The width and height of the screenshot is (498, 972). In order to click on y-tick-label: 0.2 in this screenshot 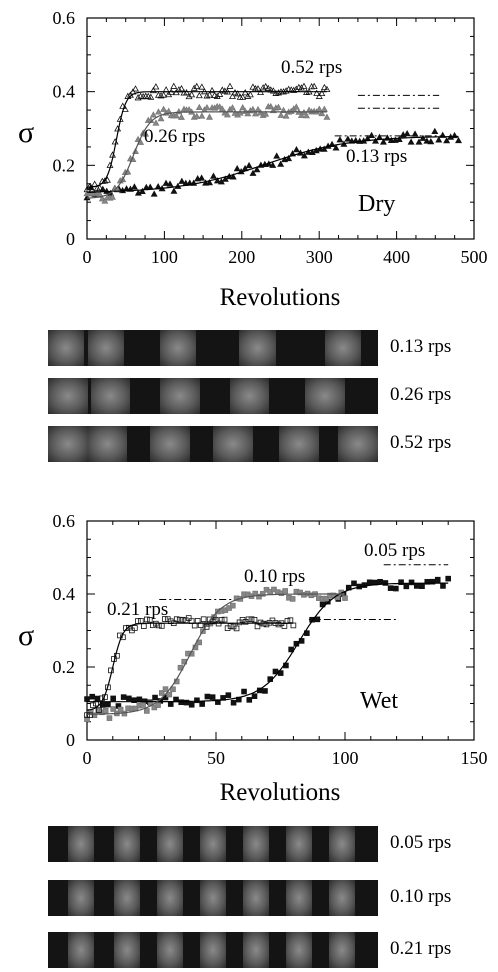, I will do `click(64, 165)`.